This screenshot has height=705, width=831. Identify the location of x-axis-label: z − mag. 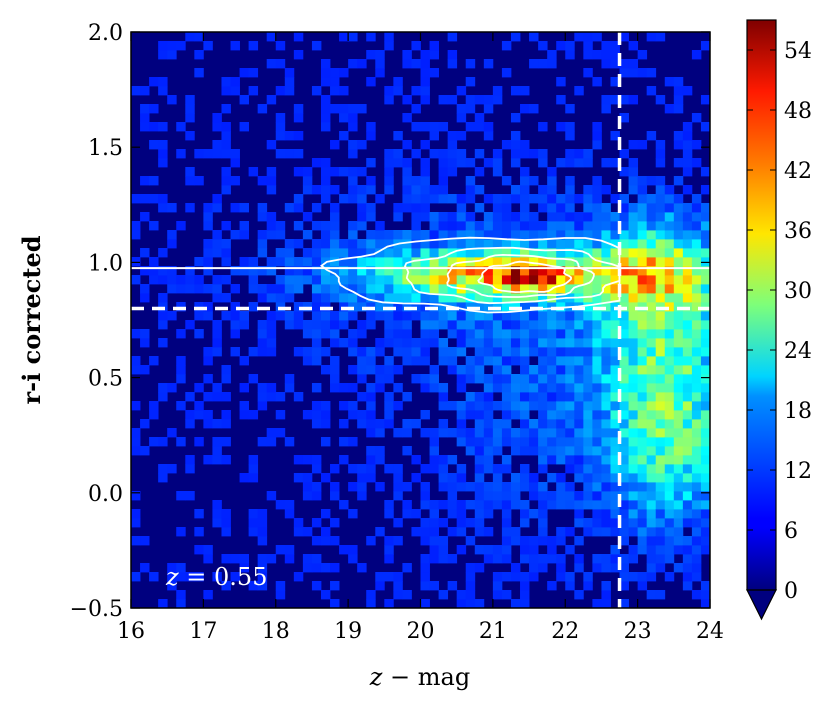
(419, 677).